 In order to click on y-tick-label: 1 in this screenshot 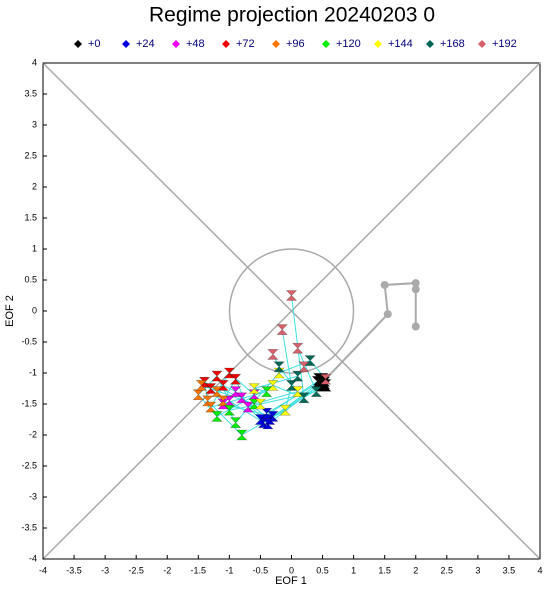, I will do `click(34, 248)`.